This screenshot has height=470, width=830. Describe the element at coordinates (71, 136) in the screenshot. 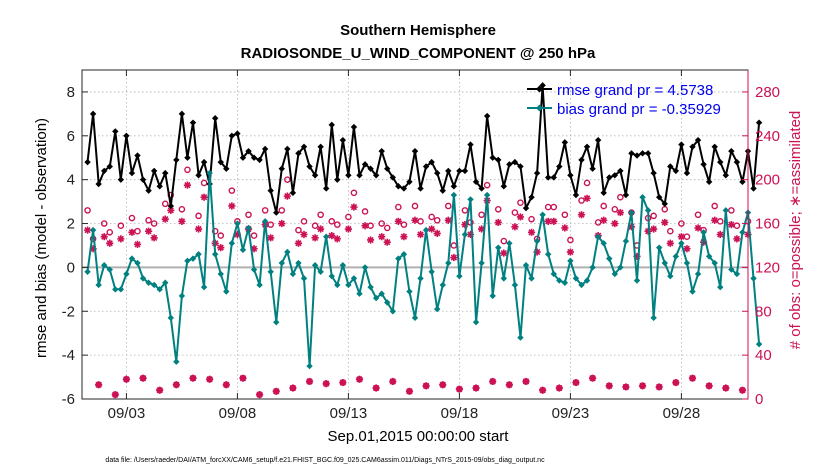

I see `y-tick-label: 6` at that location.